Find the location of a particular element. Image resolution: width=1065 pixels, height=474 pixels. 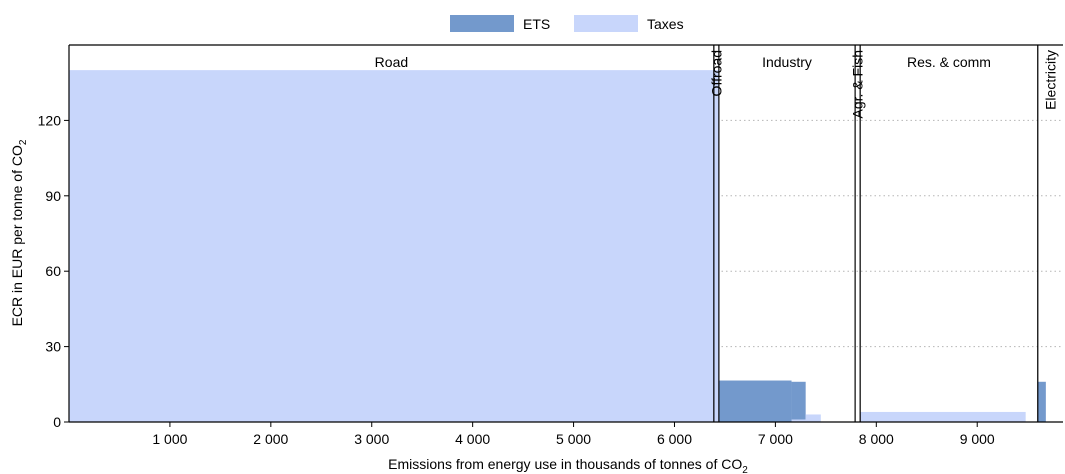

legend-swatch-taxes is located at coordinates (606, 23).